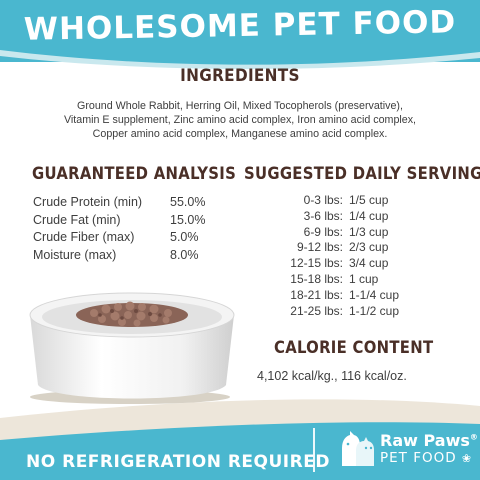  What do you see at coordinates (134, 173) in the screenshot?
I see `guaranteed-analysis-heading: GUARANTEED ANALYSIS` at bounding box center [134, 173].